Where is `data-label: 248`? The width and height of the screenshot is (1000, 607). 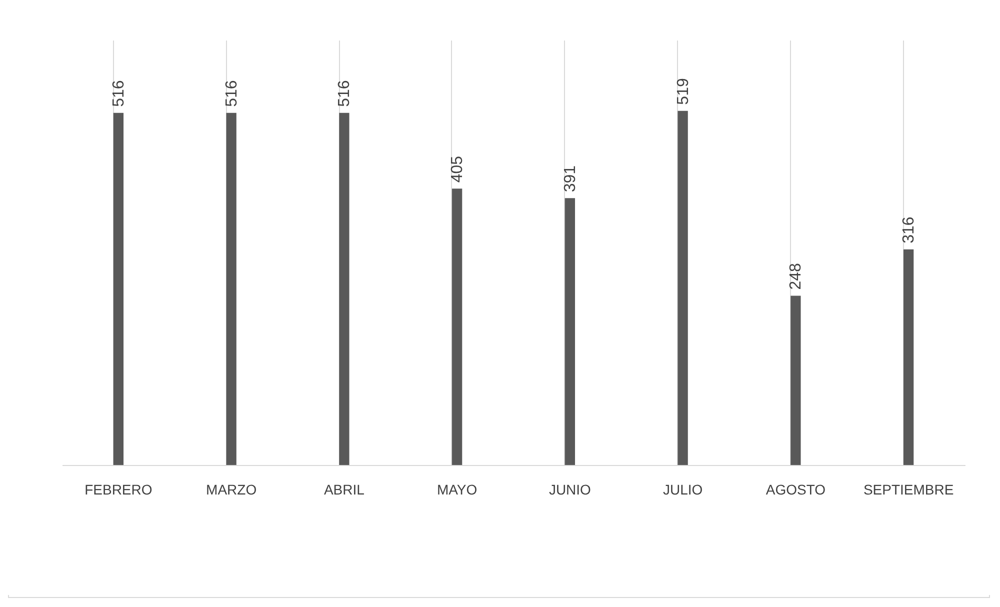
data-label: 248 is located at coordinates (796, 276).